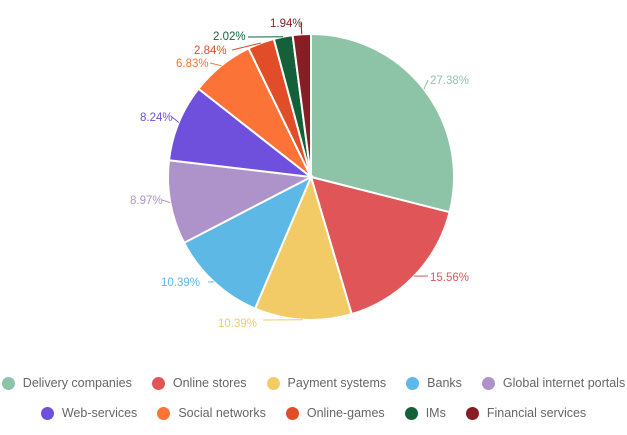 This screenshot has height=435, width=627. Describe the element at coordinates (99, 413) in the screenshot. I see `legend-label: Web-services` at that location.